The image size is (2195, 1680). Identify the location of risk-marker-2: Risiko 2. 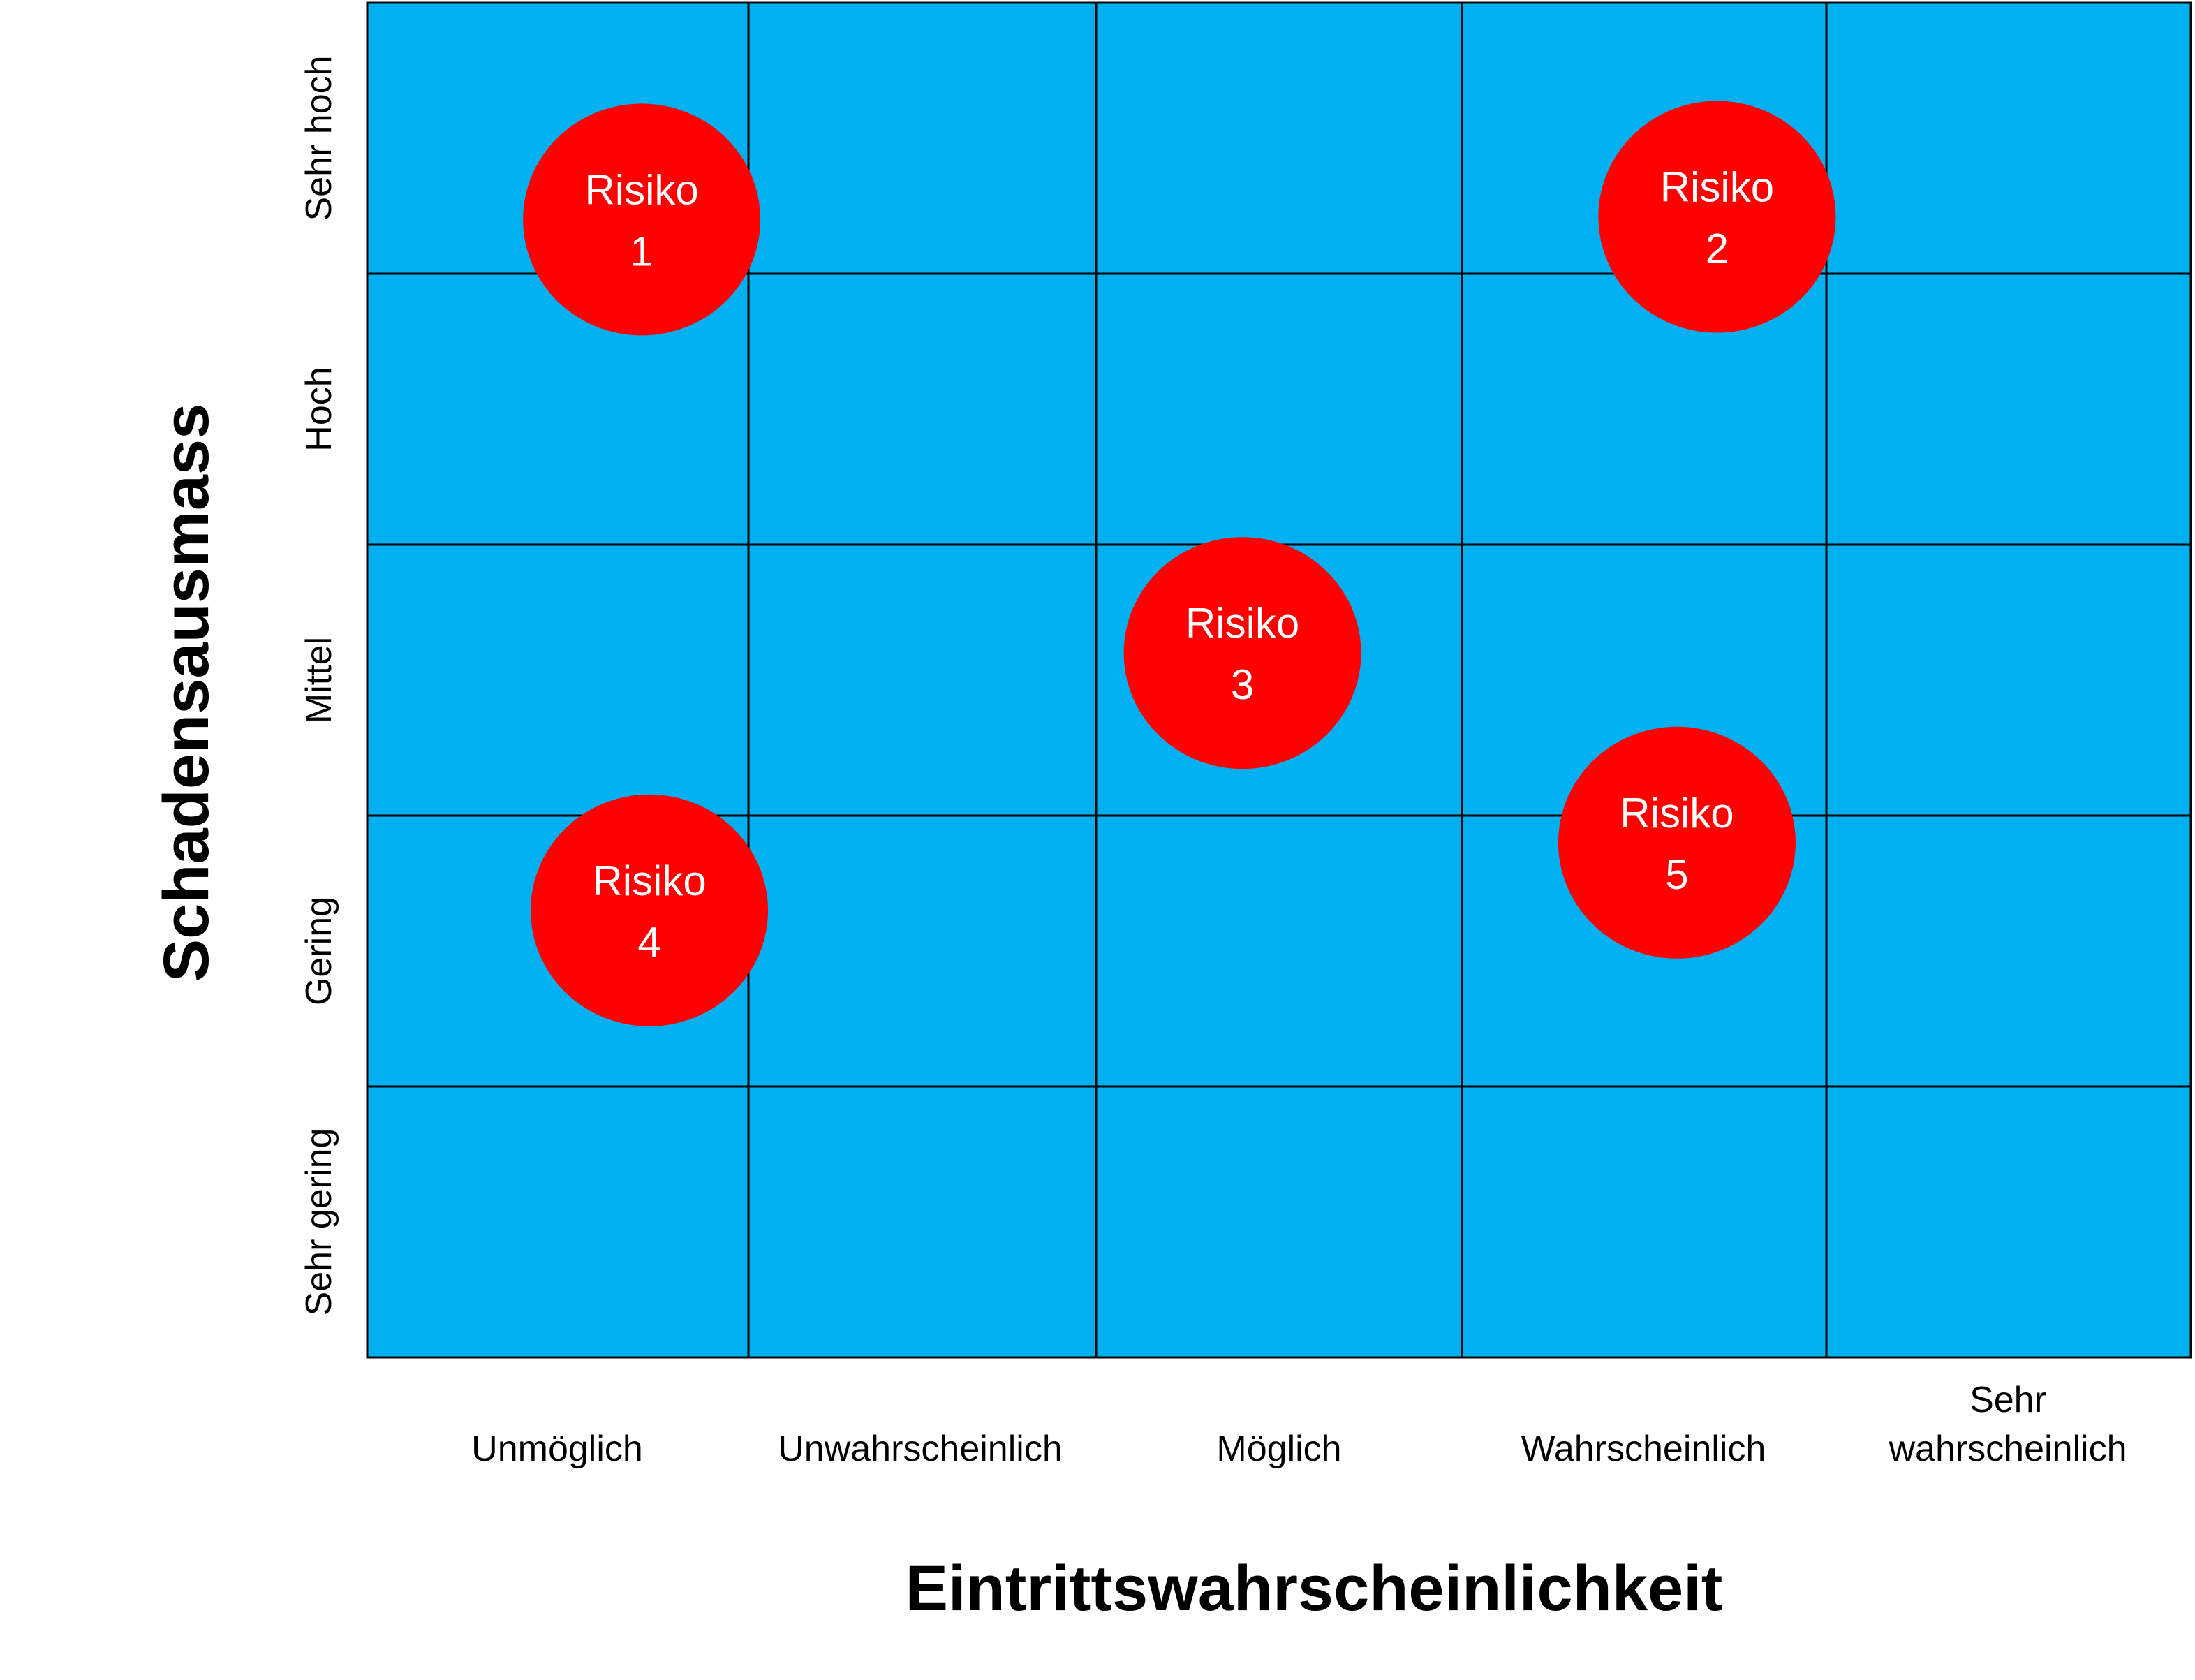
(1717, 217).